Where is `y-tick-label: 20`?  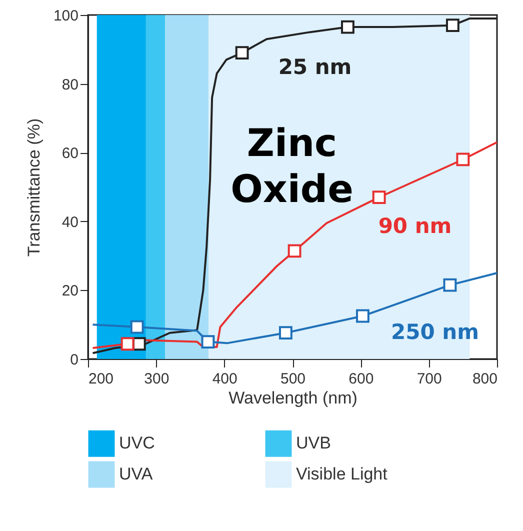
y-tick-label: 20 is located at coordinates (70, 291).